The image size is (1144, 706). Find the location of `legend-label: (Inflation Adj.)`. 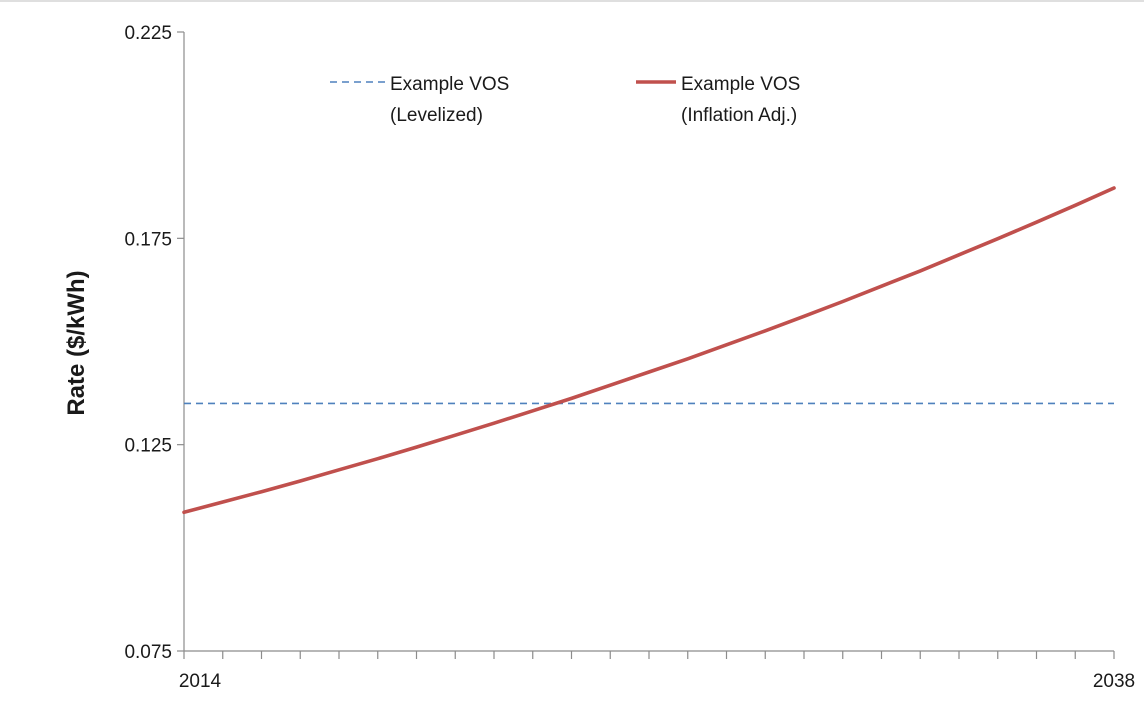

legend-label: (Inflation Adj.) is located at coordinates (739, 115).